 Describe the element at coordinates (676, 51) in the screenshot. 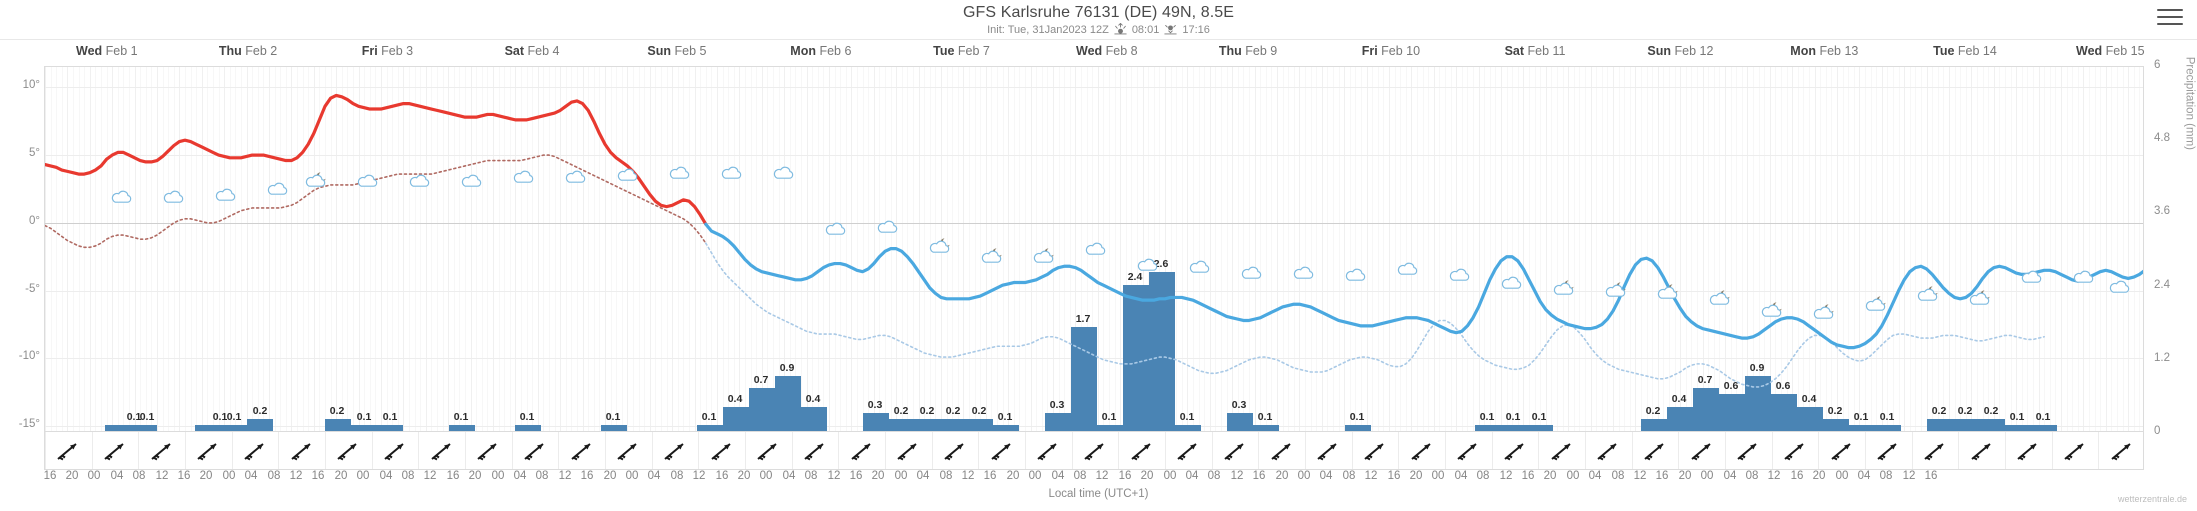

I see `day-label-feb-5: Sun Feb 5` at that location.